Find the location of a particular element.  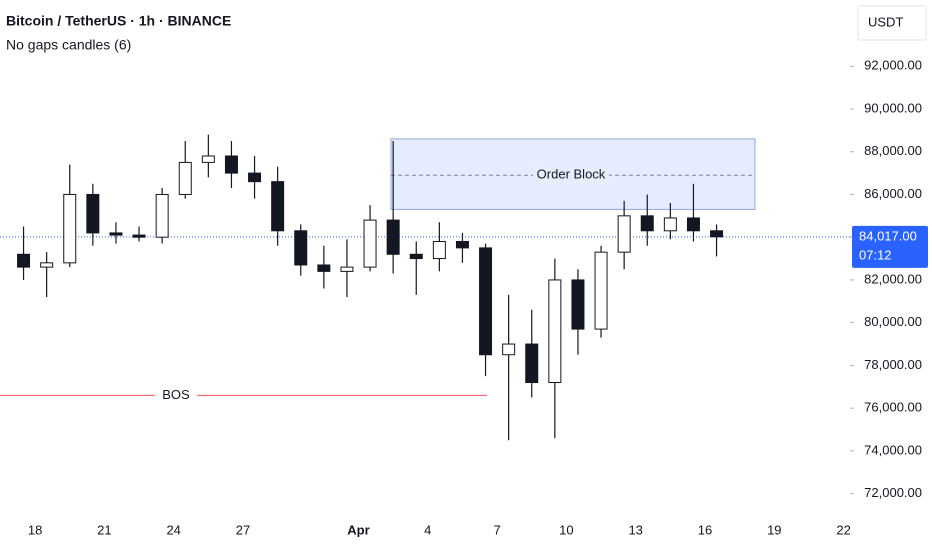

chart-subtitle: No gaps candles (6) is located at coordinates (68, 45).